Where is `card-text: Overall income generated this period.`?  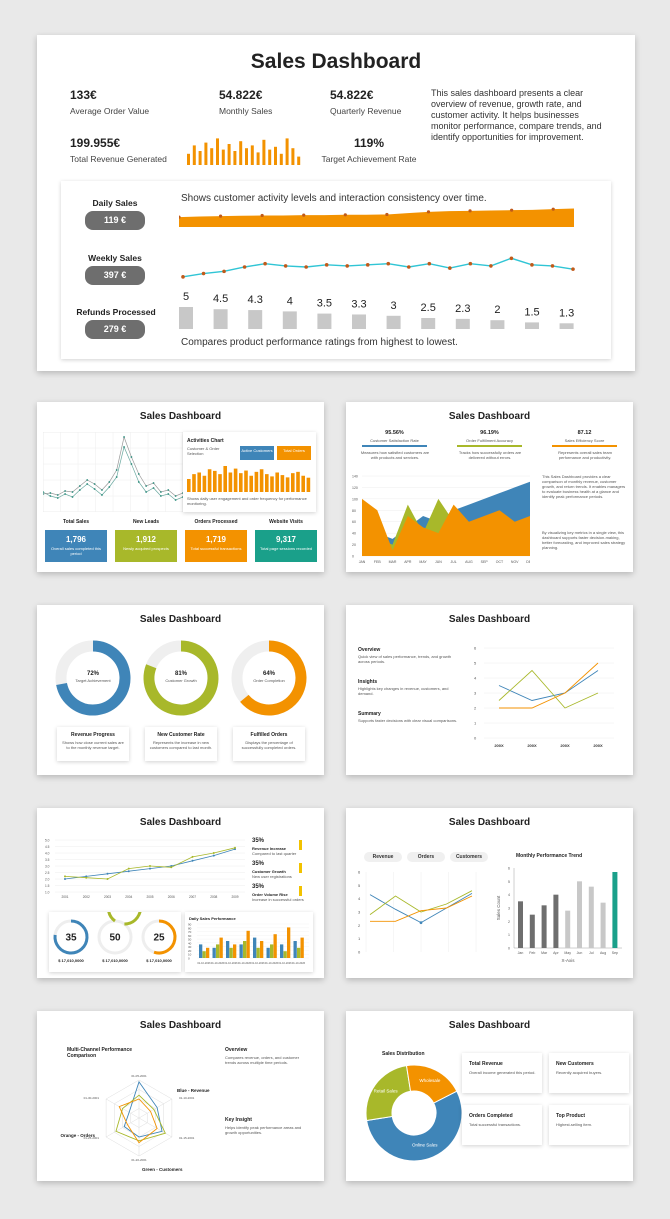 card-text: Overall income generated this period. is located at coordinates (502, 1072).